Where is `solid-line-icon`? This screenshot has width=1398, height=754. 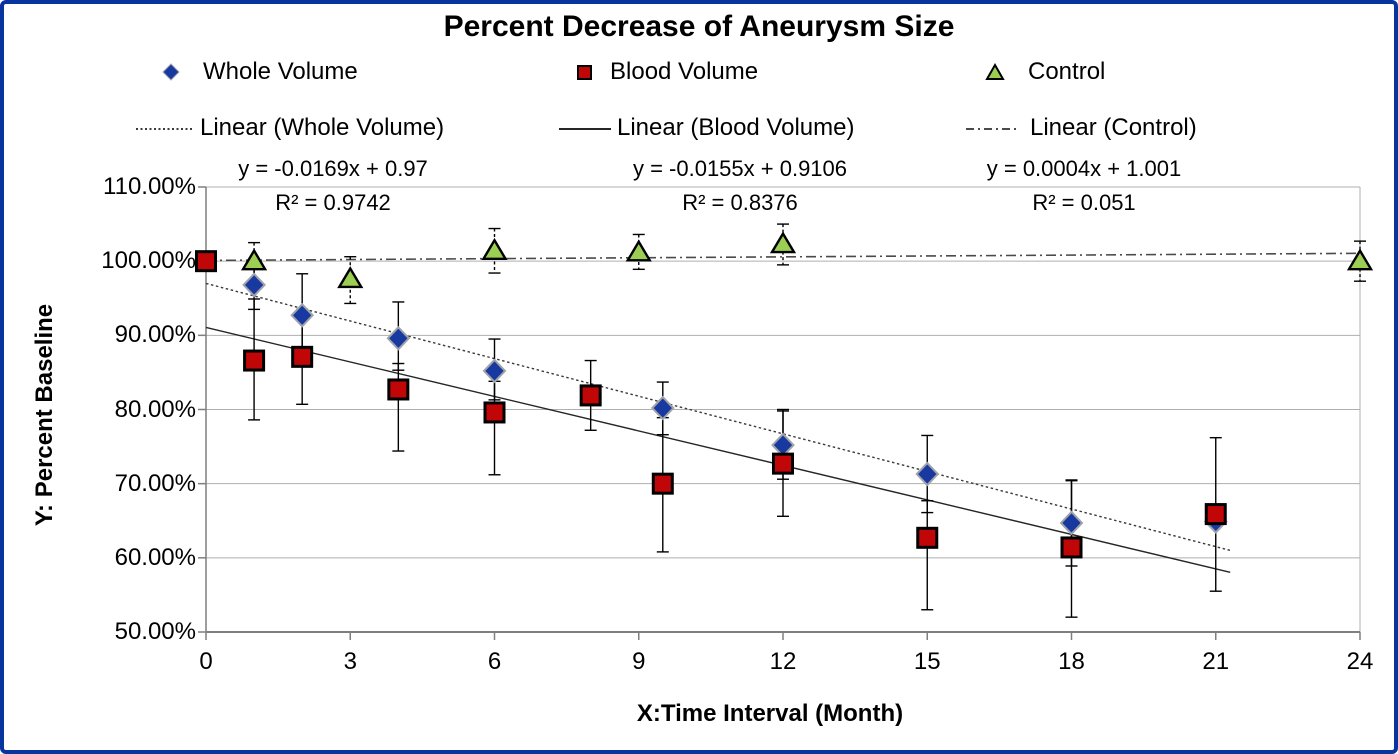
solid-line-icon is located at coordinates (585, 129).